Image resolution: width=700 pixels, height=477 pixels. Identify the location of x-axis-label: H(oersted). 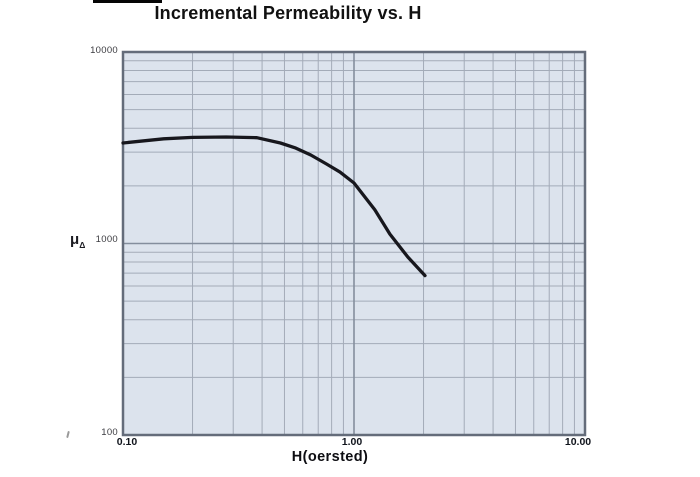
(330, 457).